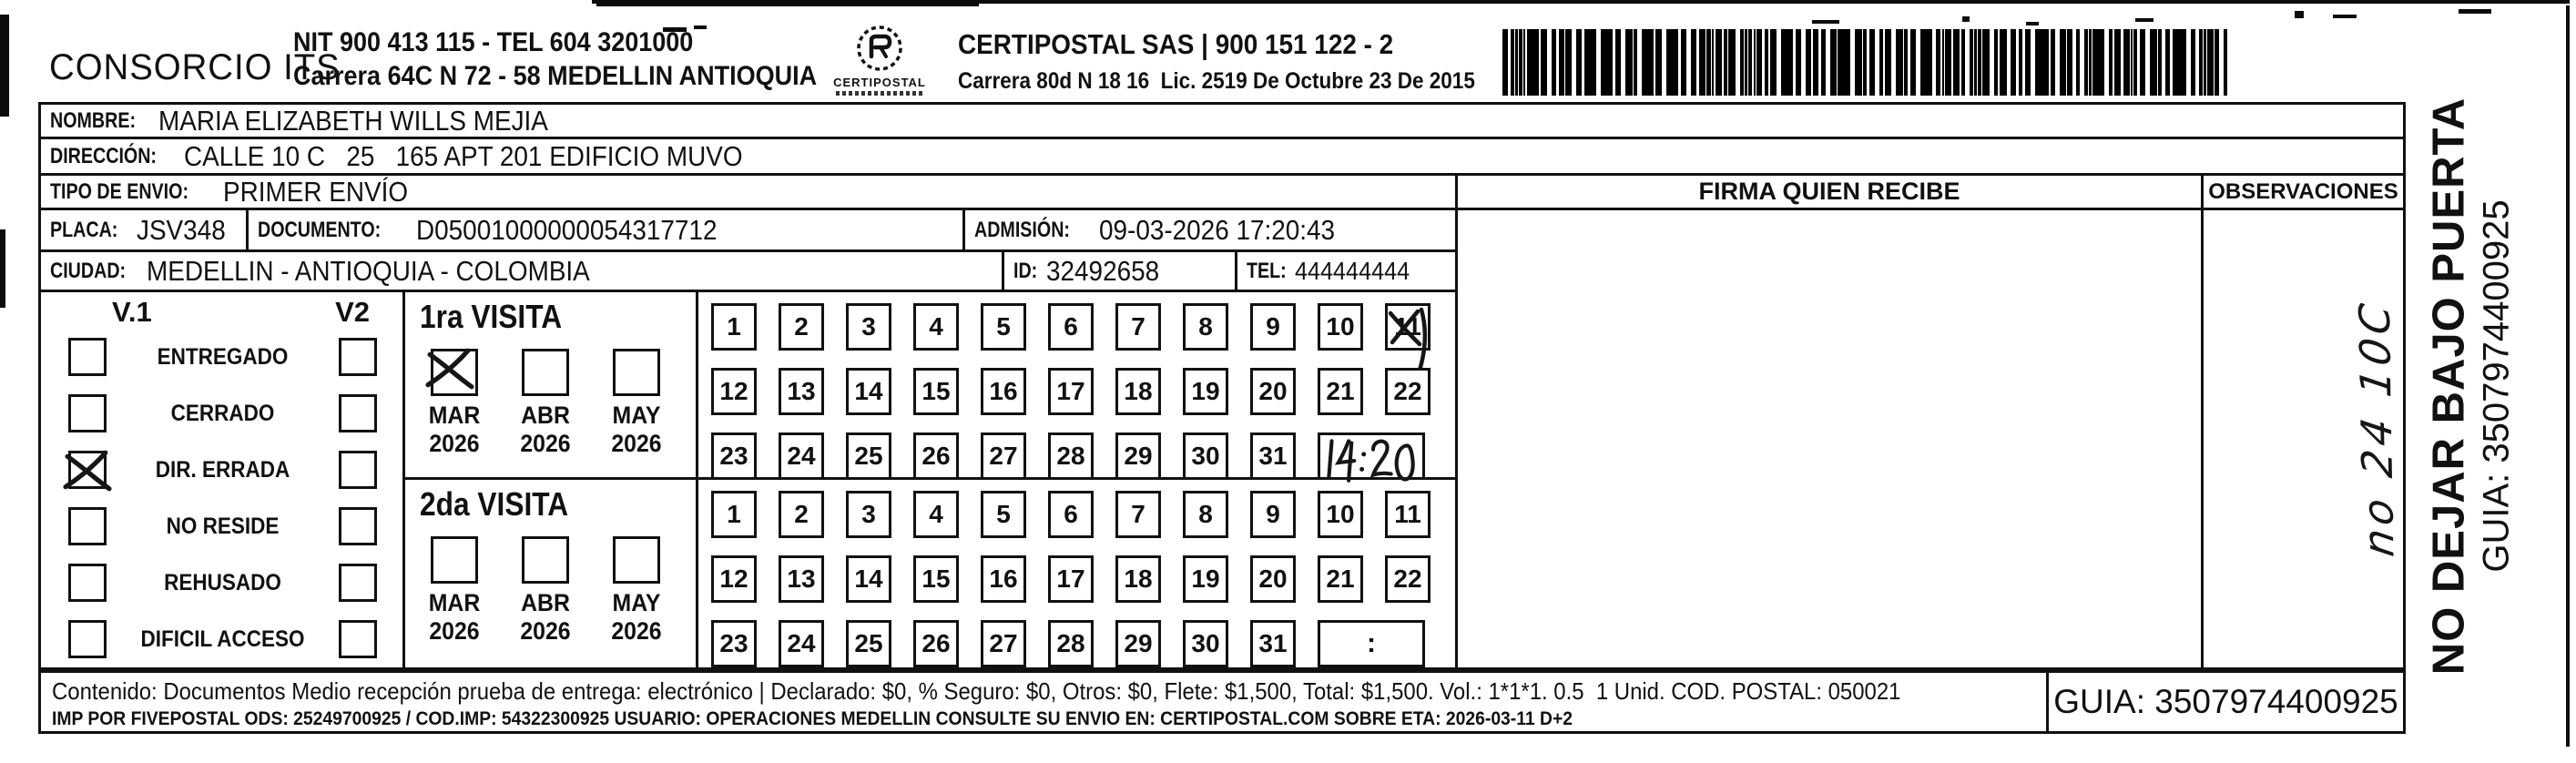  What do you see at coordinates (1273, 514) in the screenshot?
I see `day-cell-second-9: 9` at bounding box center [1273, 514].